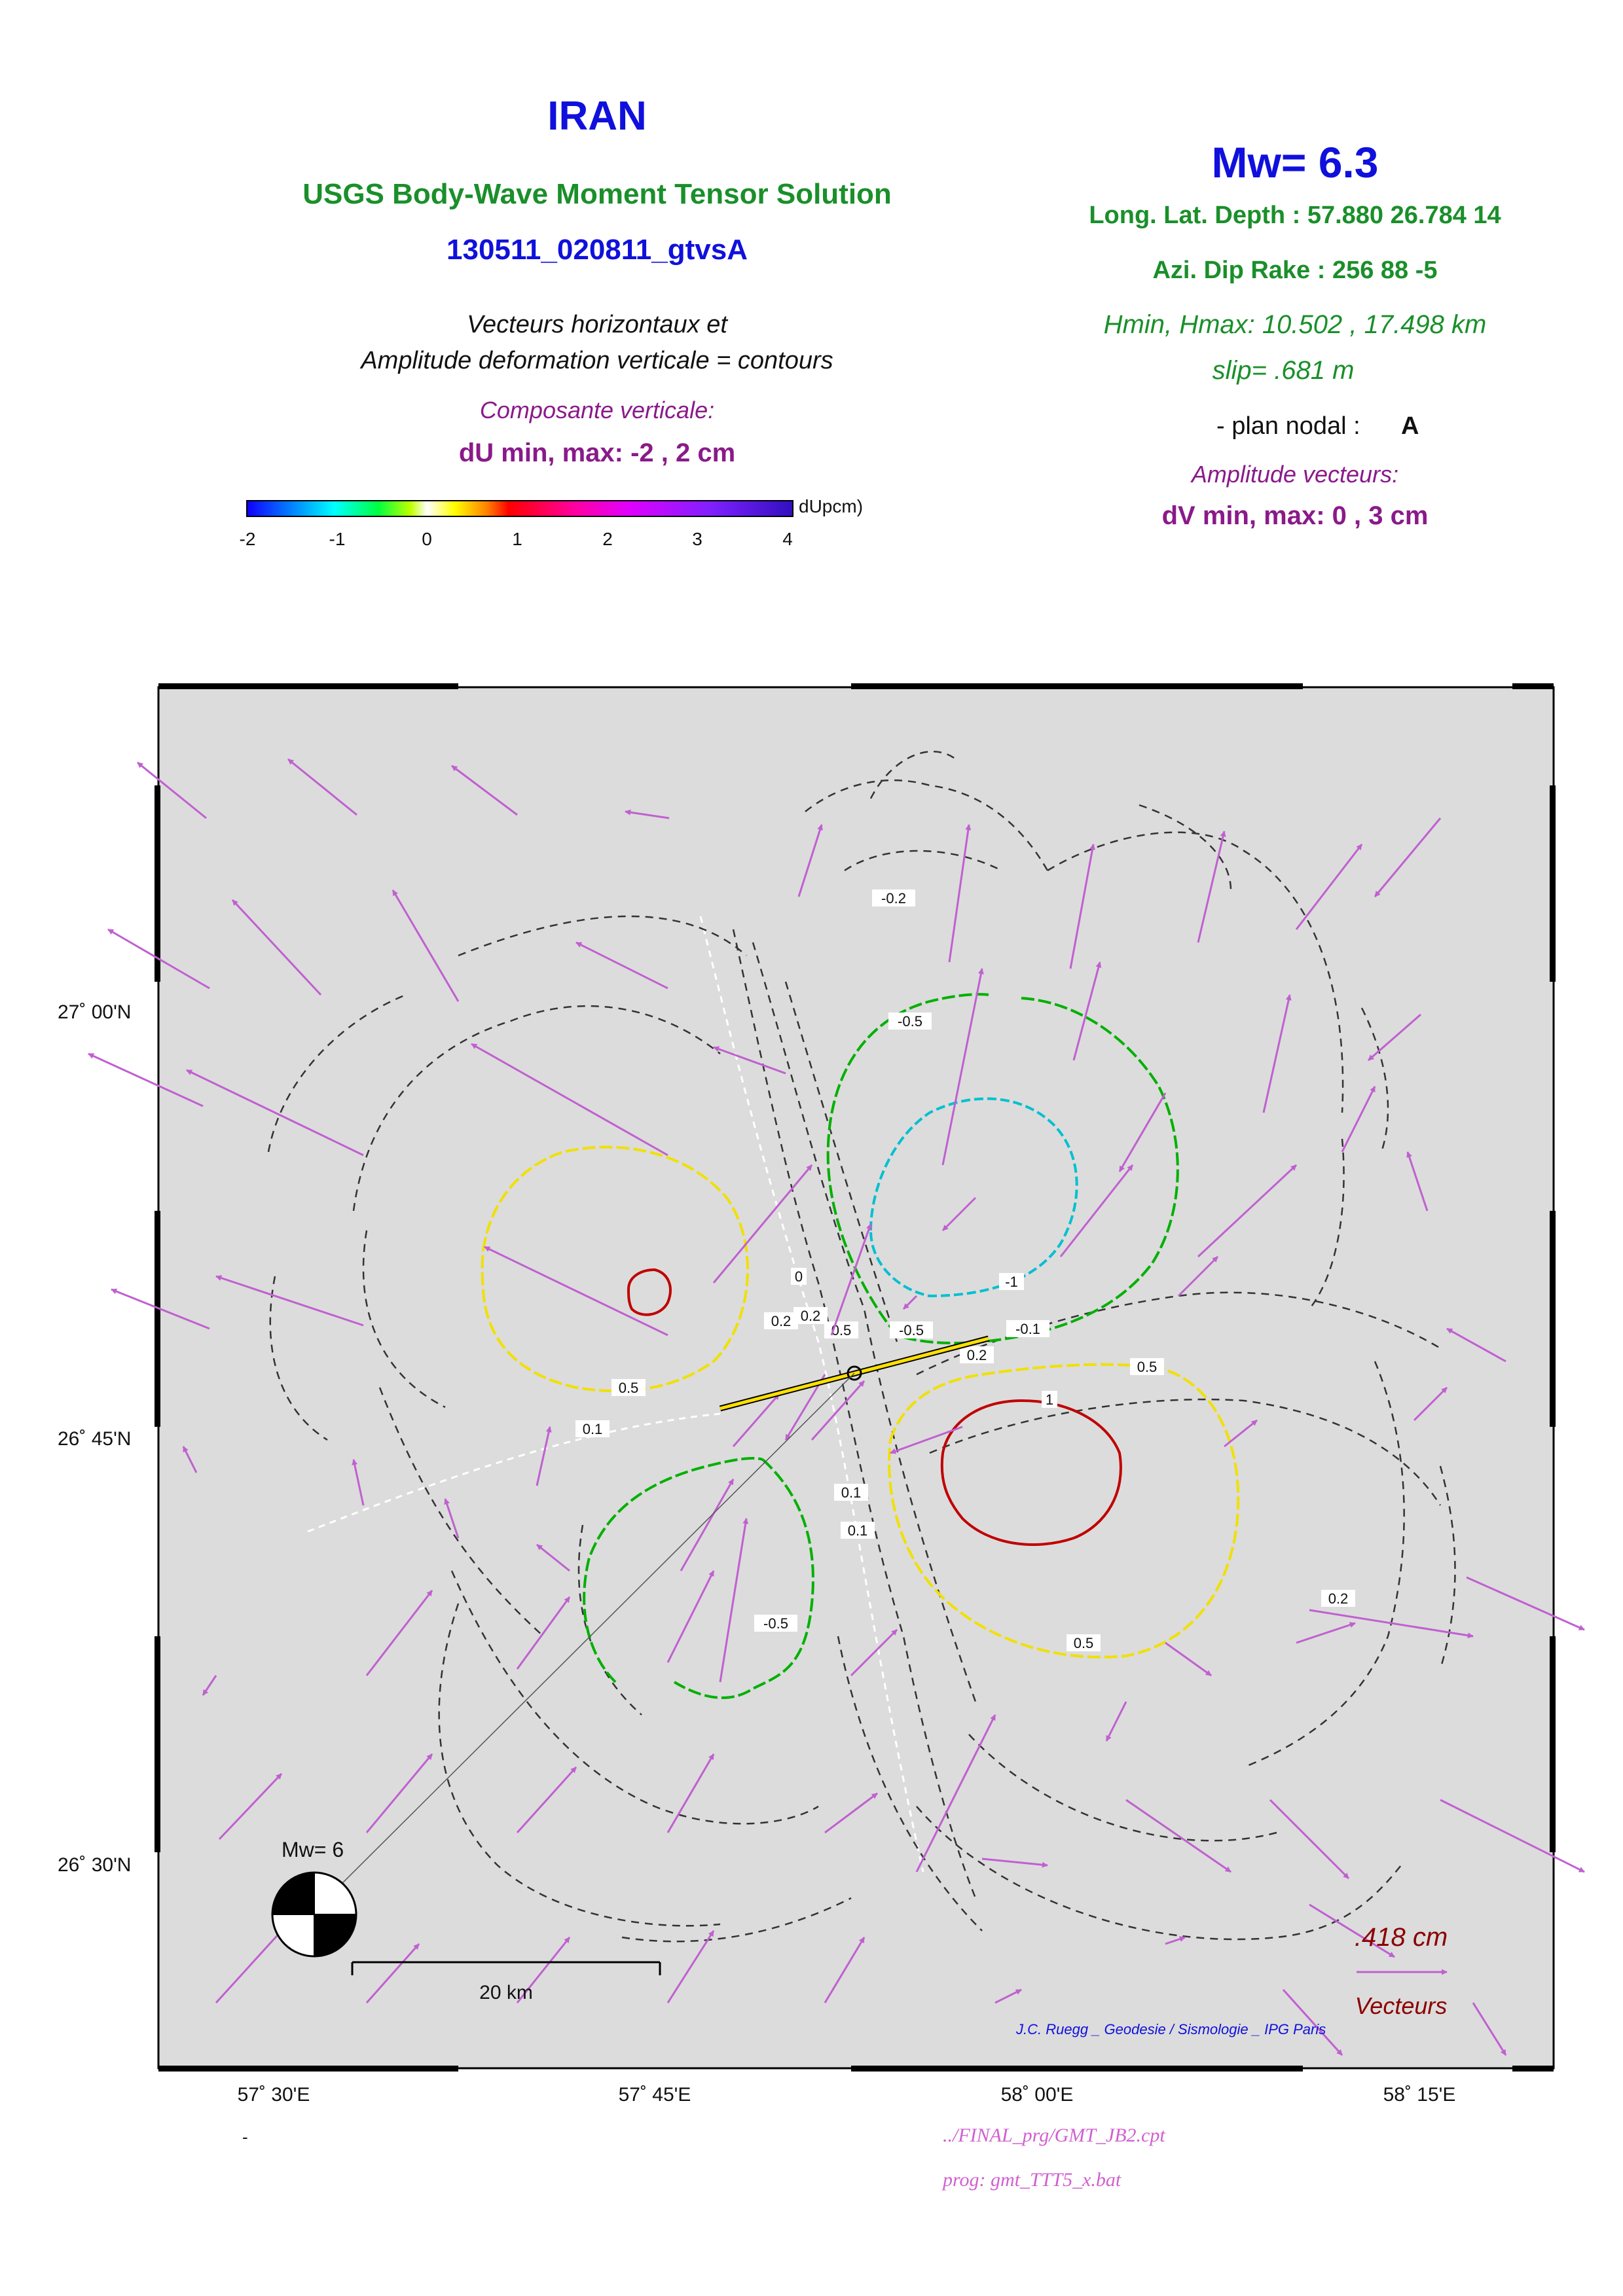 Image resolution: width=1623 pixels, height=2296 pixels. What do you see at coordinates (1295, 474) in the screenshot?
I see `vector-amplitude-label: Amplitude vecteurs:` at bounding box center [1295, 474].